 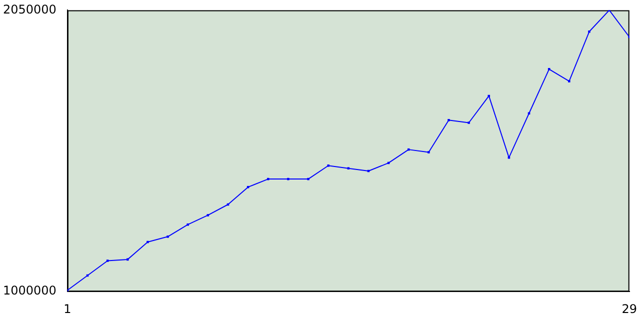 I want to click on x-tick-label: 29, so click(x=630, y=309).